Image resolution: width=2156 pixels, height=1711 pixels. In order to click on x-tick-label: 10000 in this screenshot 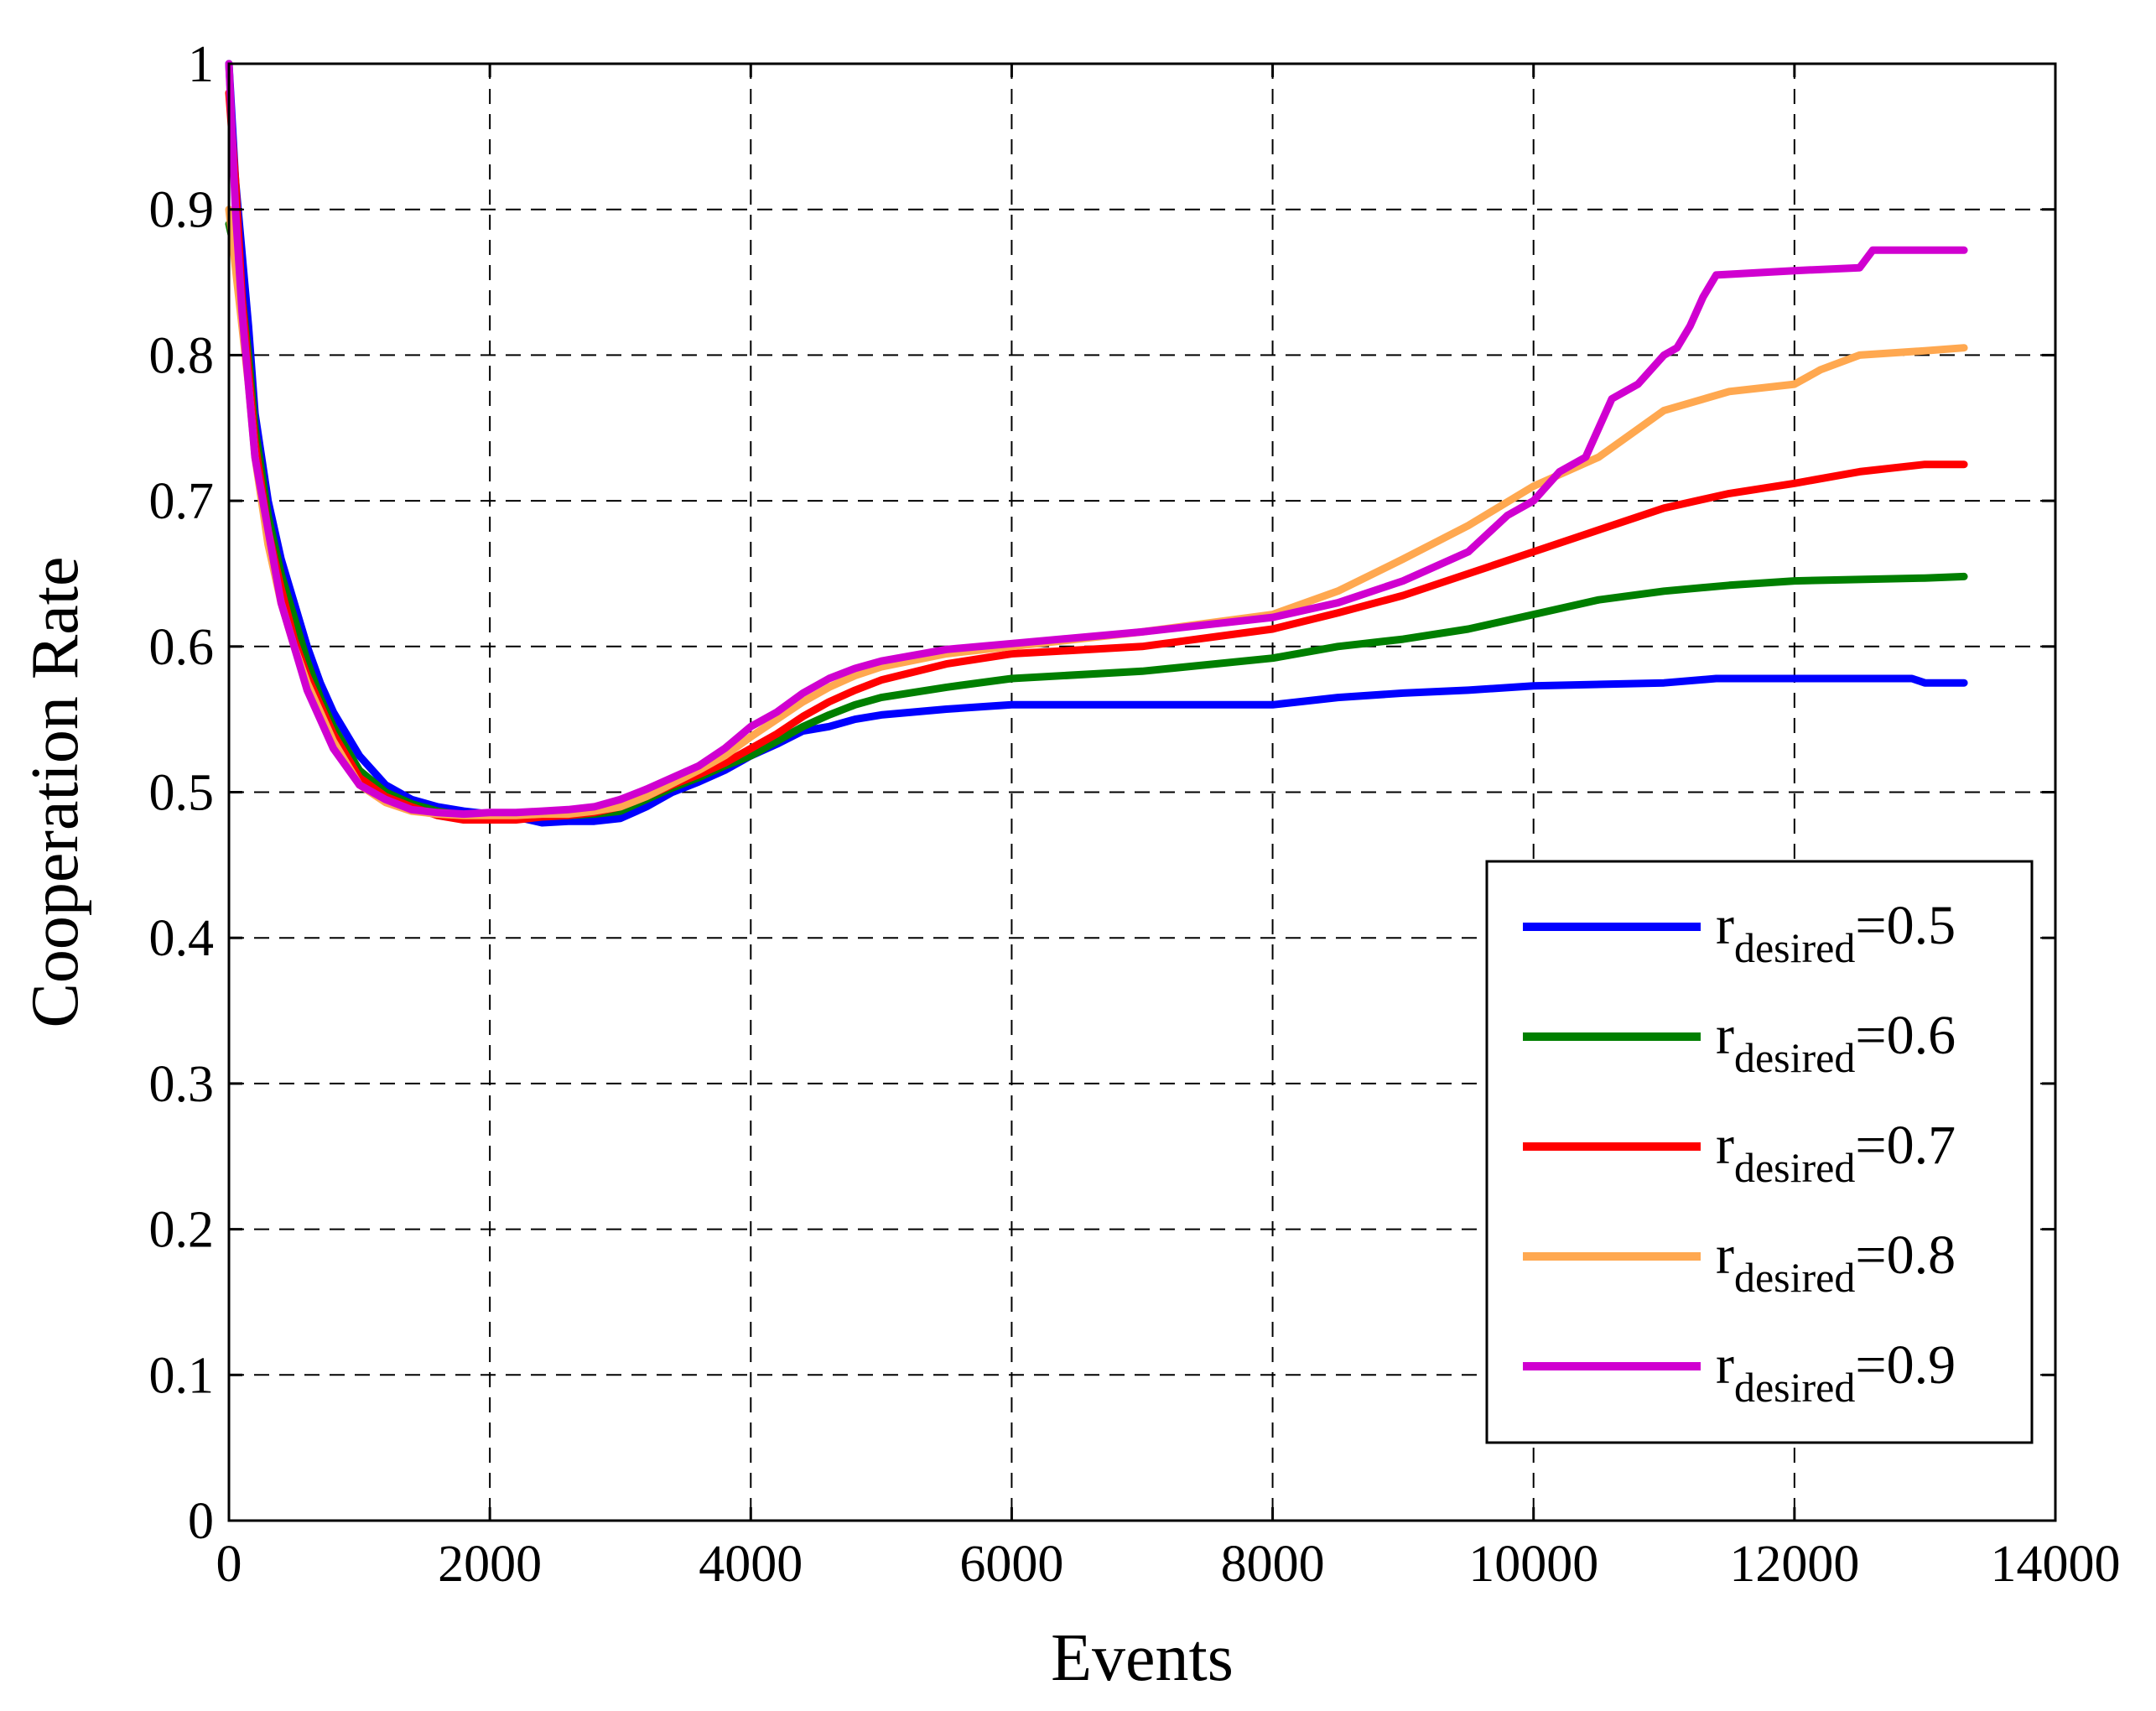, I will do `click(1533, 1564)`.